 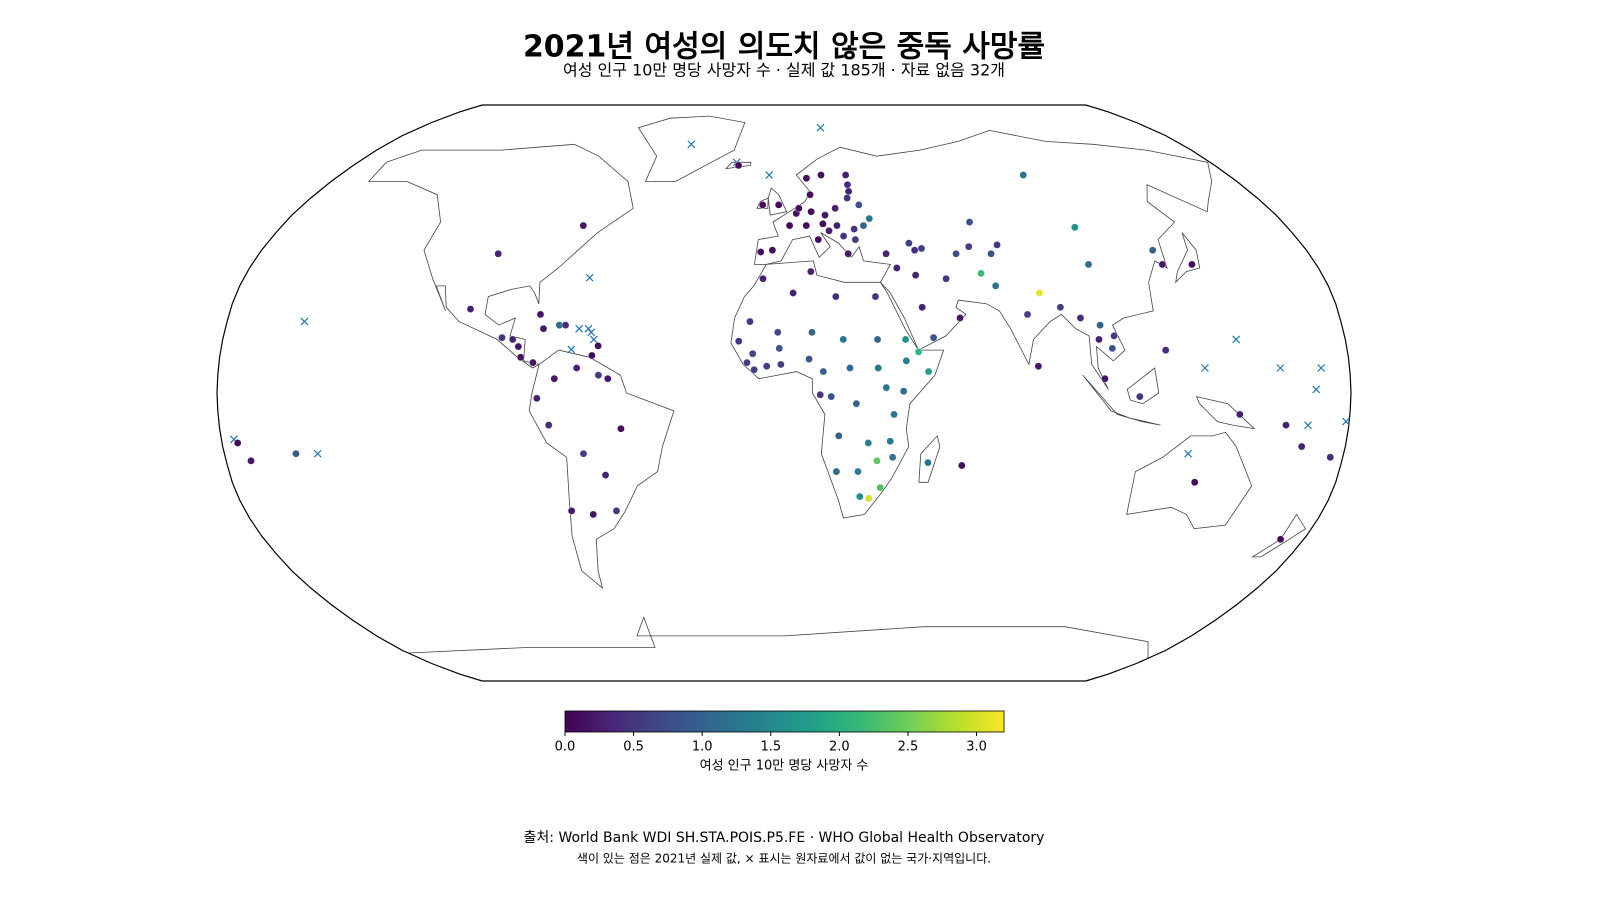 I want to click on colorbar-tick-label: 3.0, so click(x=976, y=747).